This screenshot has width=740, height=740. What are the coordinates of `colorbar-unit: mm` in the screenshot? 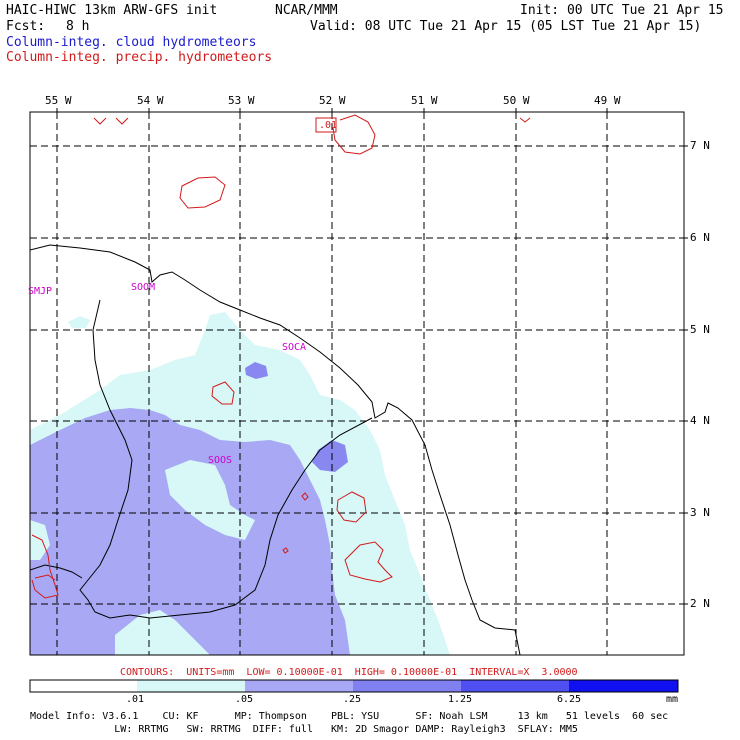 It's located at (672, 699).